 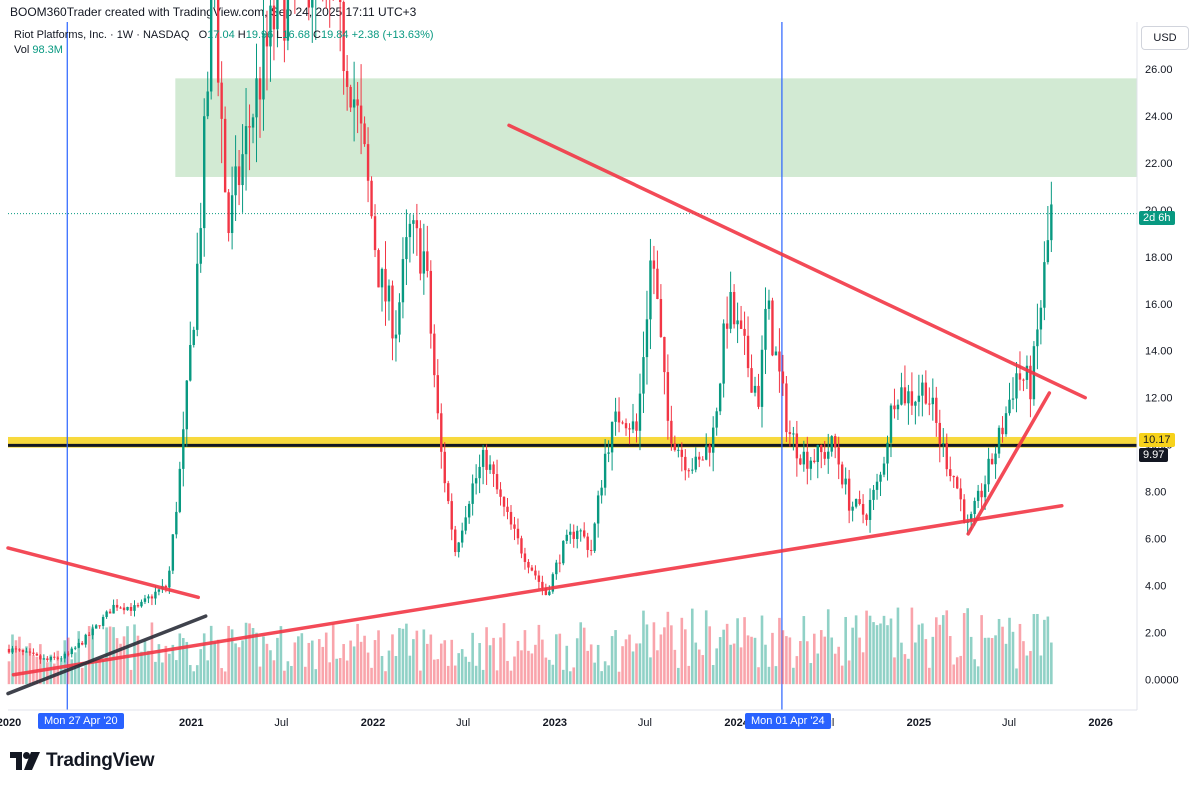 I want to click on steep-support-trendline, so click(x=1009, y=463).